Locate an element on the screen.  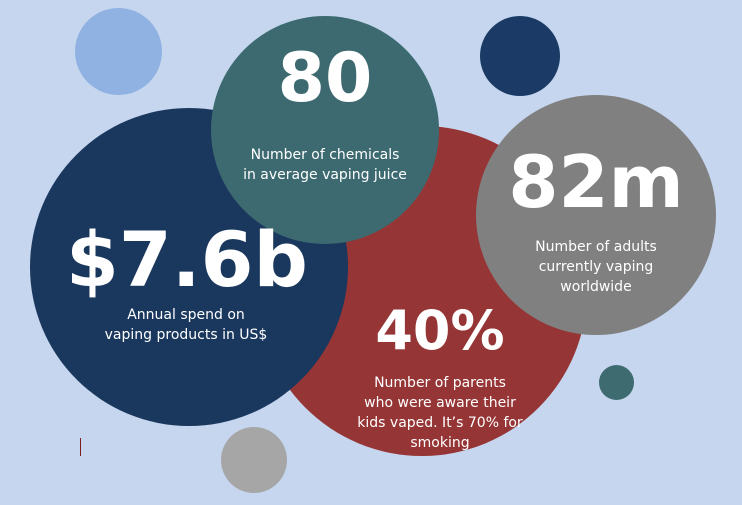
spend-label-line: Annual spend on is located at coordinates (186, 315).